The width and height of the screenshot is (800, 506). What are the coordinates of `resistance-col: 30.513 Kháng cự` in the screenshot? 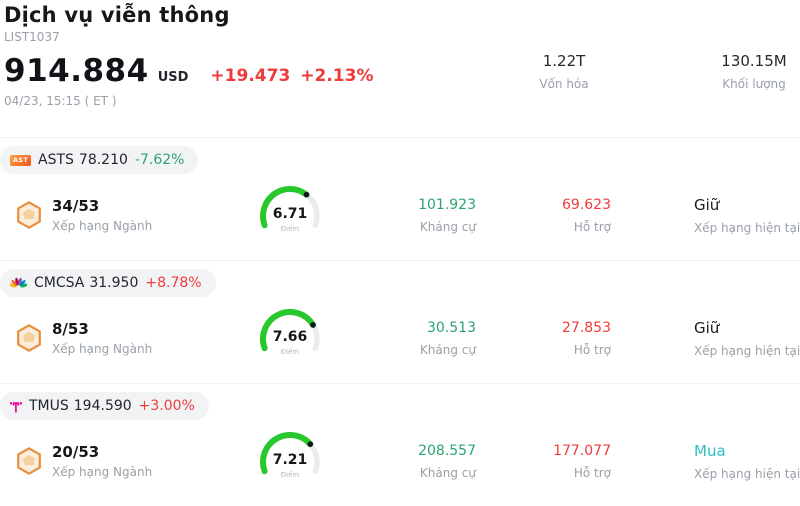 It's located at (413, 338).